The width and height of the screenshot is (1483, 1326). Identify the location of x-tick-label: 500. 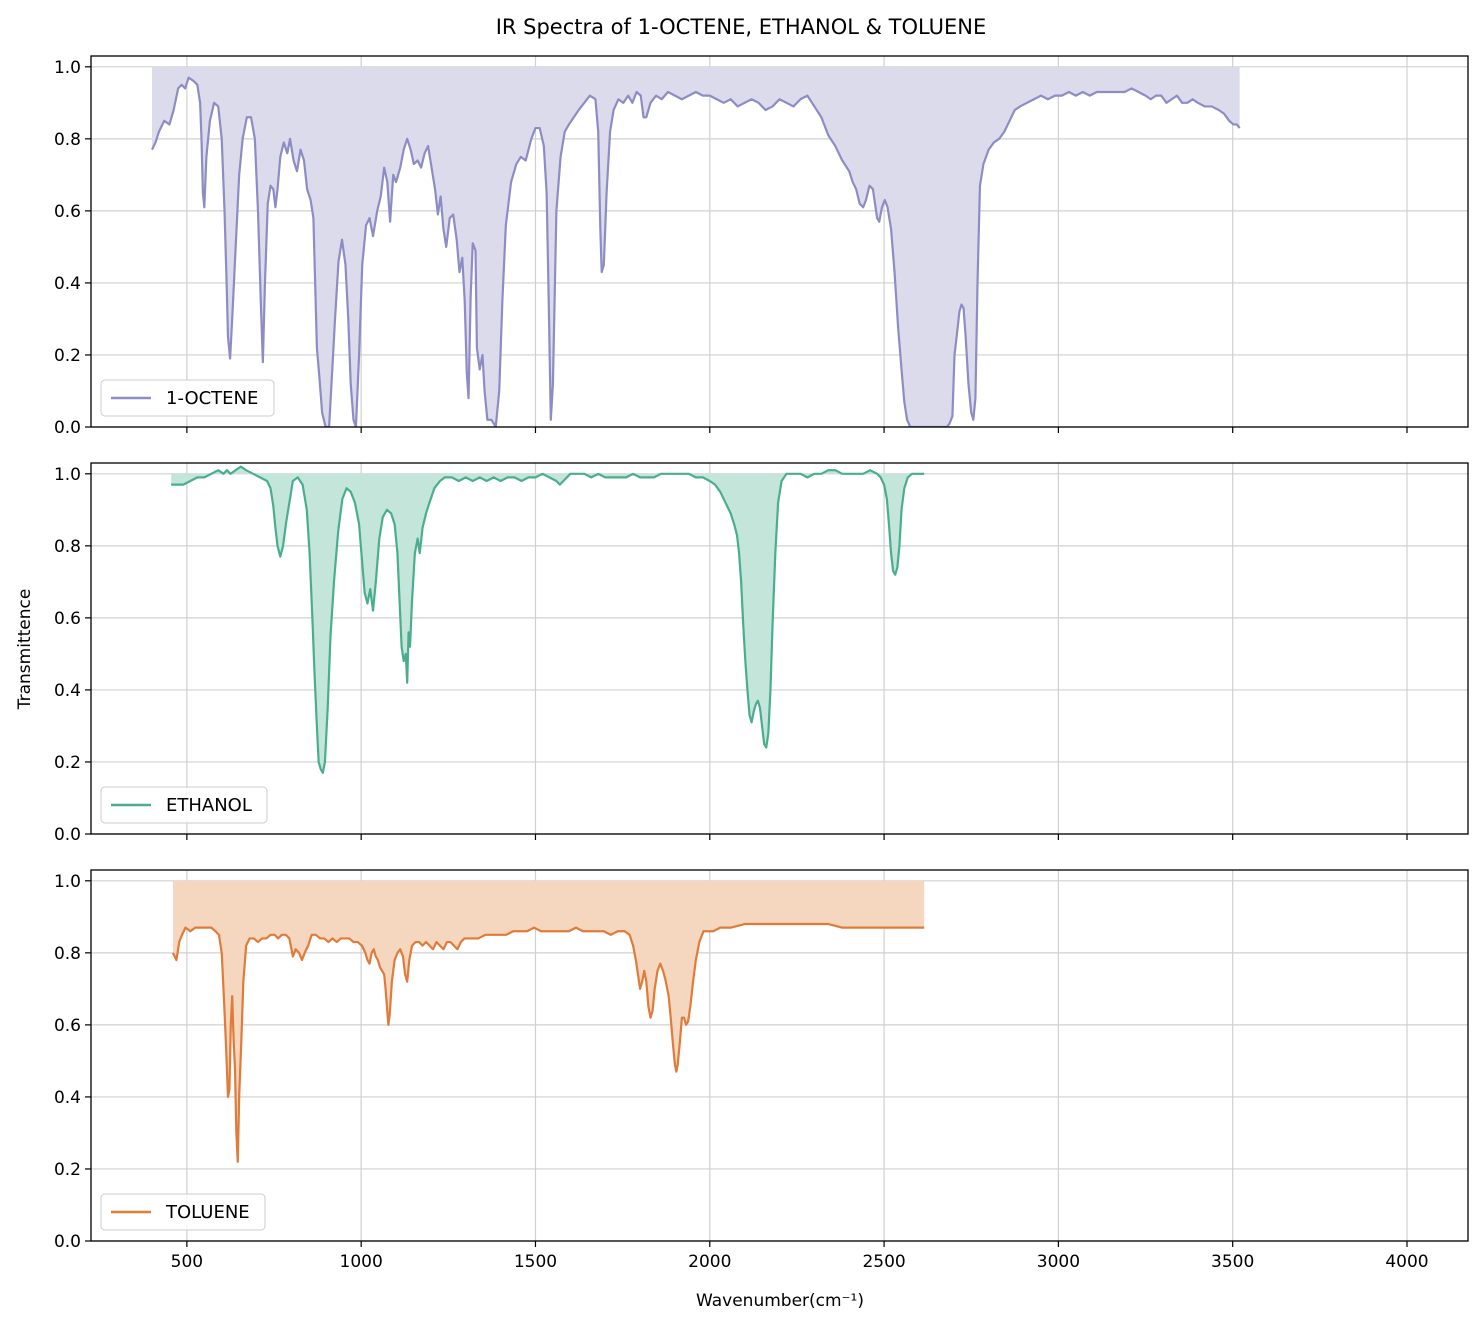
(187, 1262).